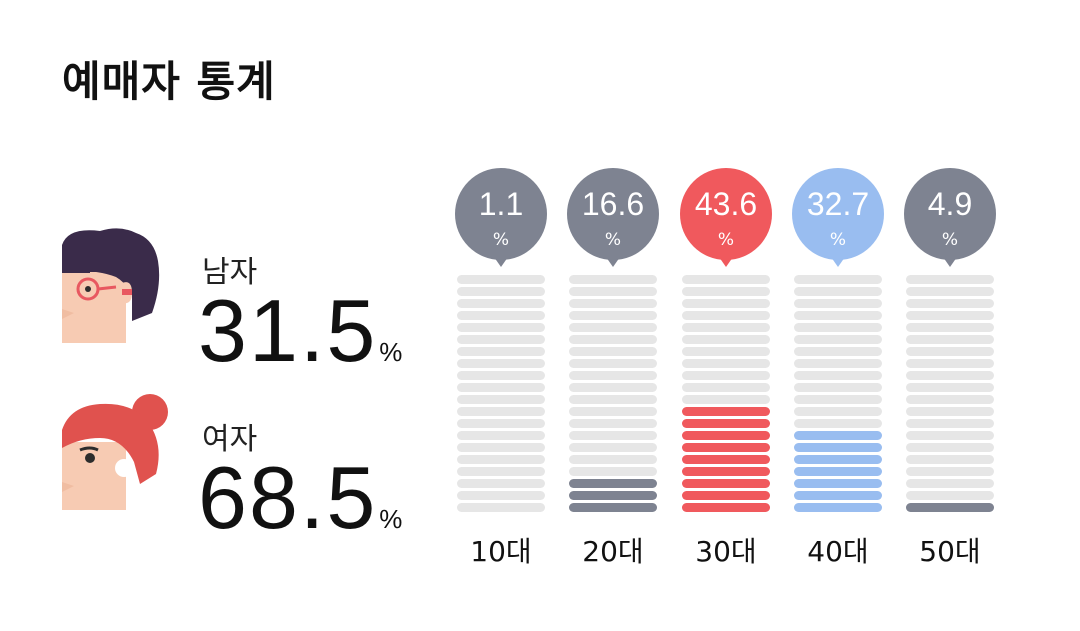 The width and height of the screenshot is (1080, 631). I want to click on tick-label: 20대, so click(613, 551).